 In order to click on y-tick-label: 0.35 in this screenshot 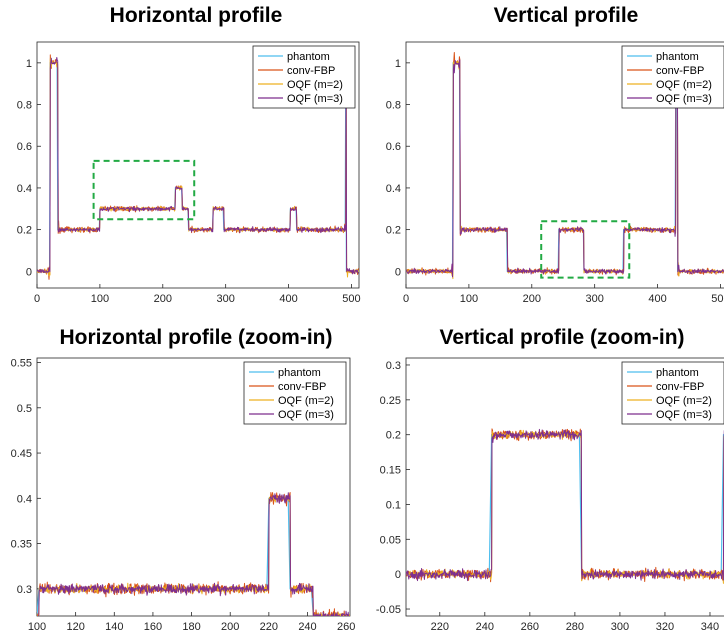, I will do `click(21, 545)`.